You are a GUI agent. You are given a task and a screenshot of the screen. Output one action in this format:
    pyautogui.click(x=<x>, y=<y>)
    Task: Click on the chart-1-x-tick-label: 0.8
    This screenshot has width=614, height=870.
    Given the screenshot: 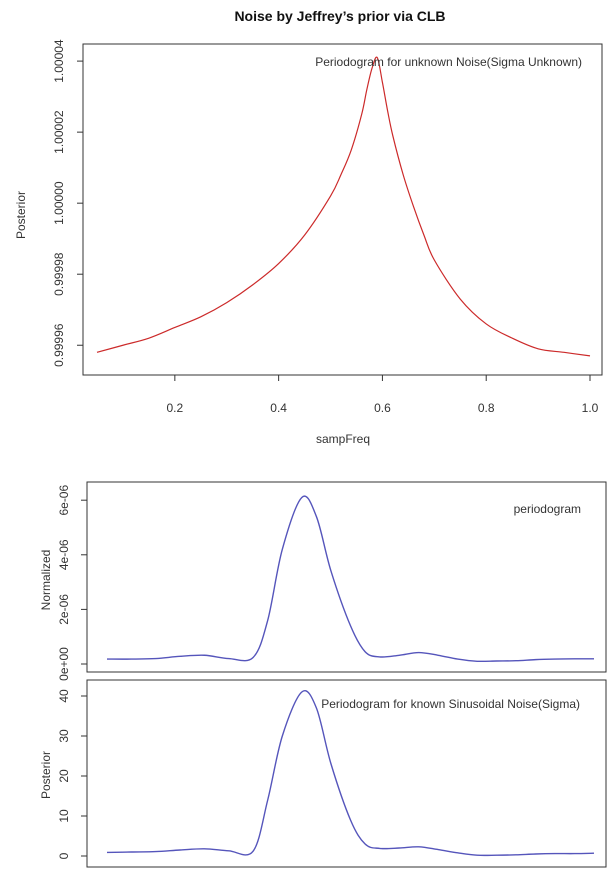 What is the action you would take?
    pyautogui.click(x=486, y=408)
    